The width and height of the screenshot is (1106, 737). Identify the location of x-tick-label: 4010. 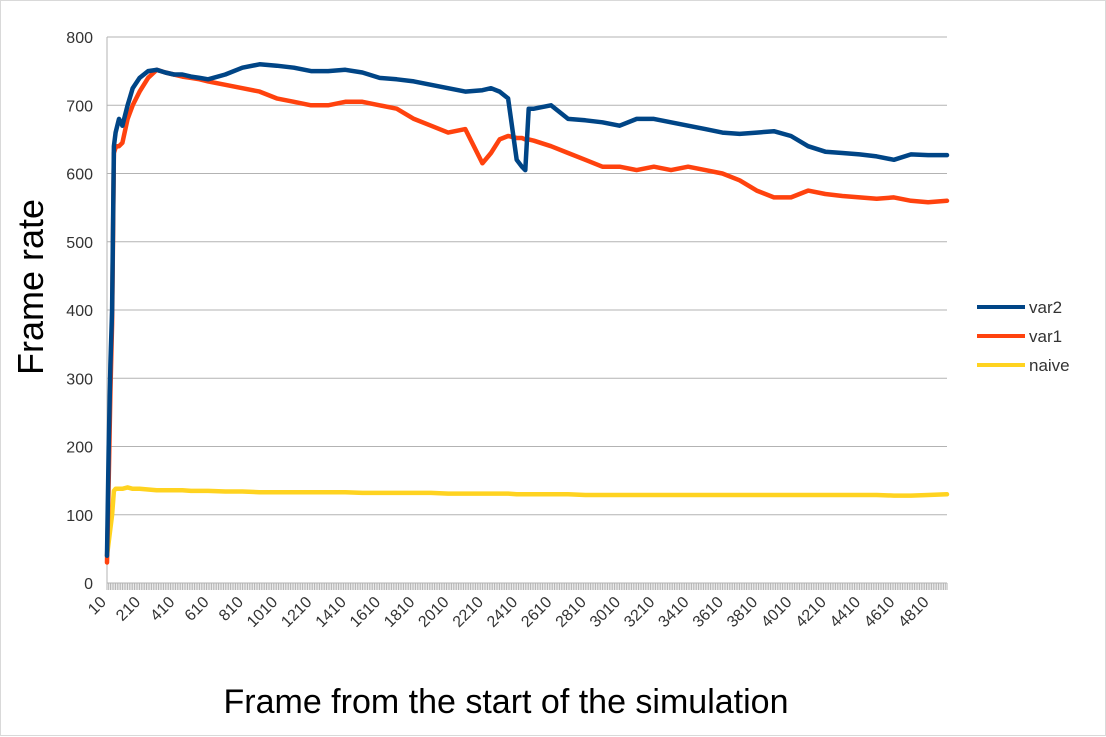
(776, 612).